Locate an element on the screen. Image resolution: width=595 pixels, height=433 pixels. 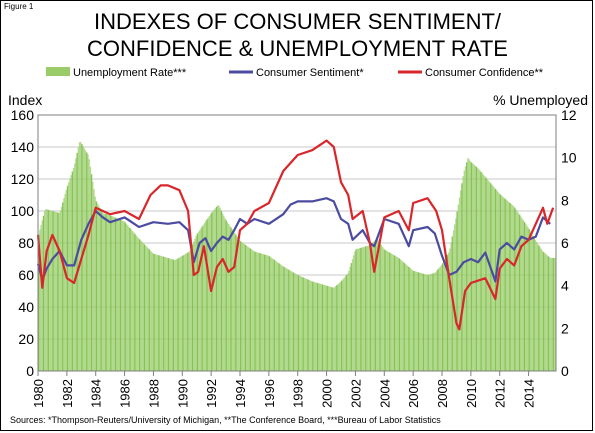
y-left-tick-label: 80 is located at coordinates (26, 243).